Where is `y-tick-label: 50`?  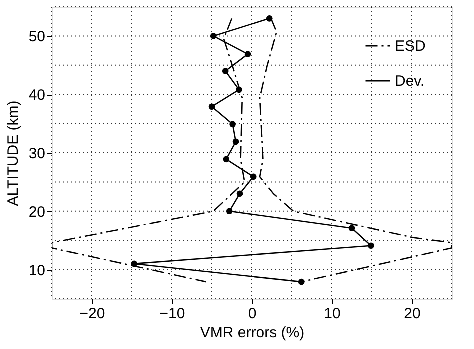
y-tick-label: 50 is located at coordinates (37, 37).